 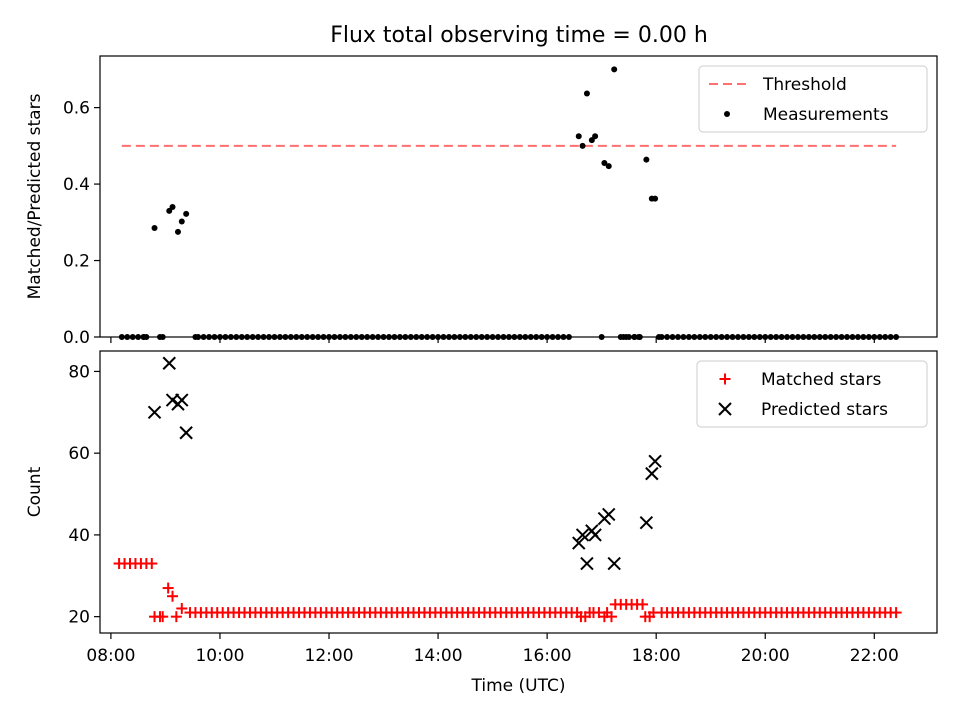 I want to click on x-tick-label: 12:00, so click(x=329, y=656).